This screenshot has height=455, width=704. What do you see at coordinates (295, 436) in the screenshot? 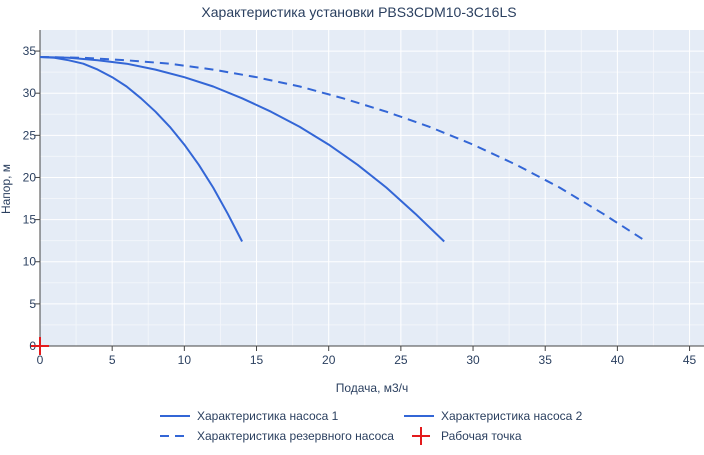
I see `legend-label: Характеристика резервного насоса` at bounding box center [295, 436].